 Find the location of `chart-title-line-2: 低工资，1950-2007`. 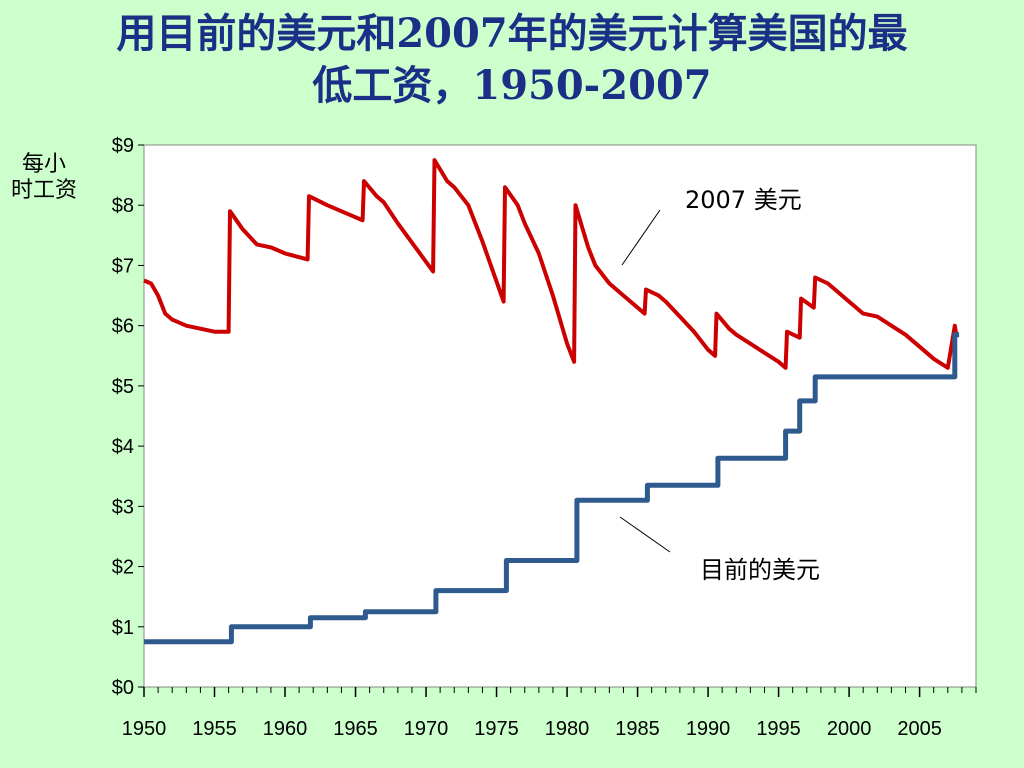

chart-title-line-2: 低工资，1950-2007 is located at coordinates (512, 85).